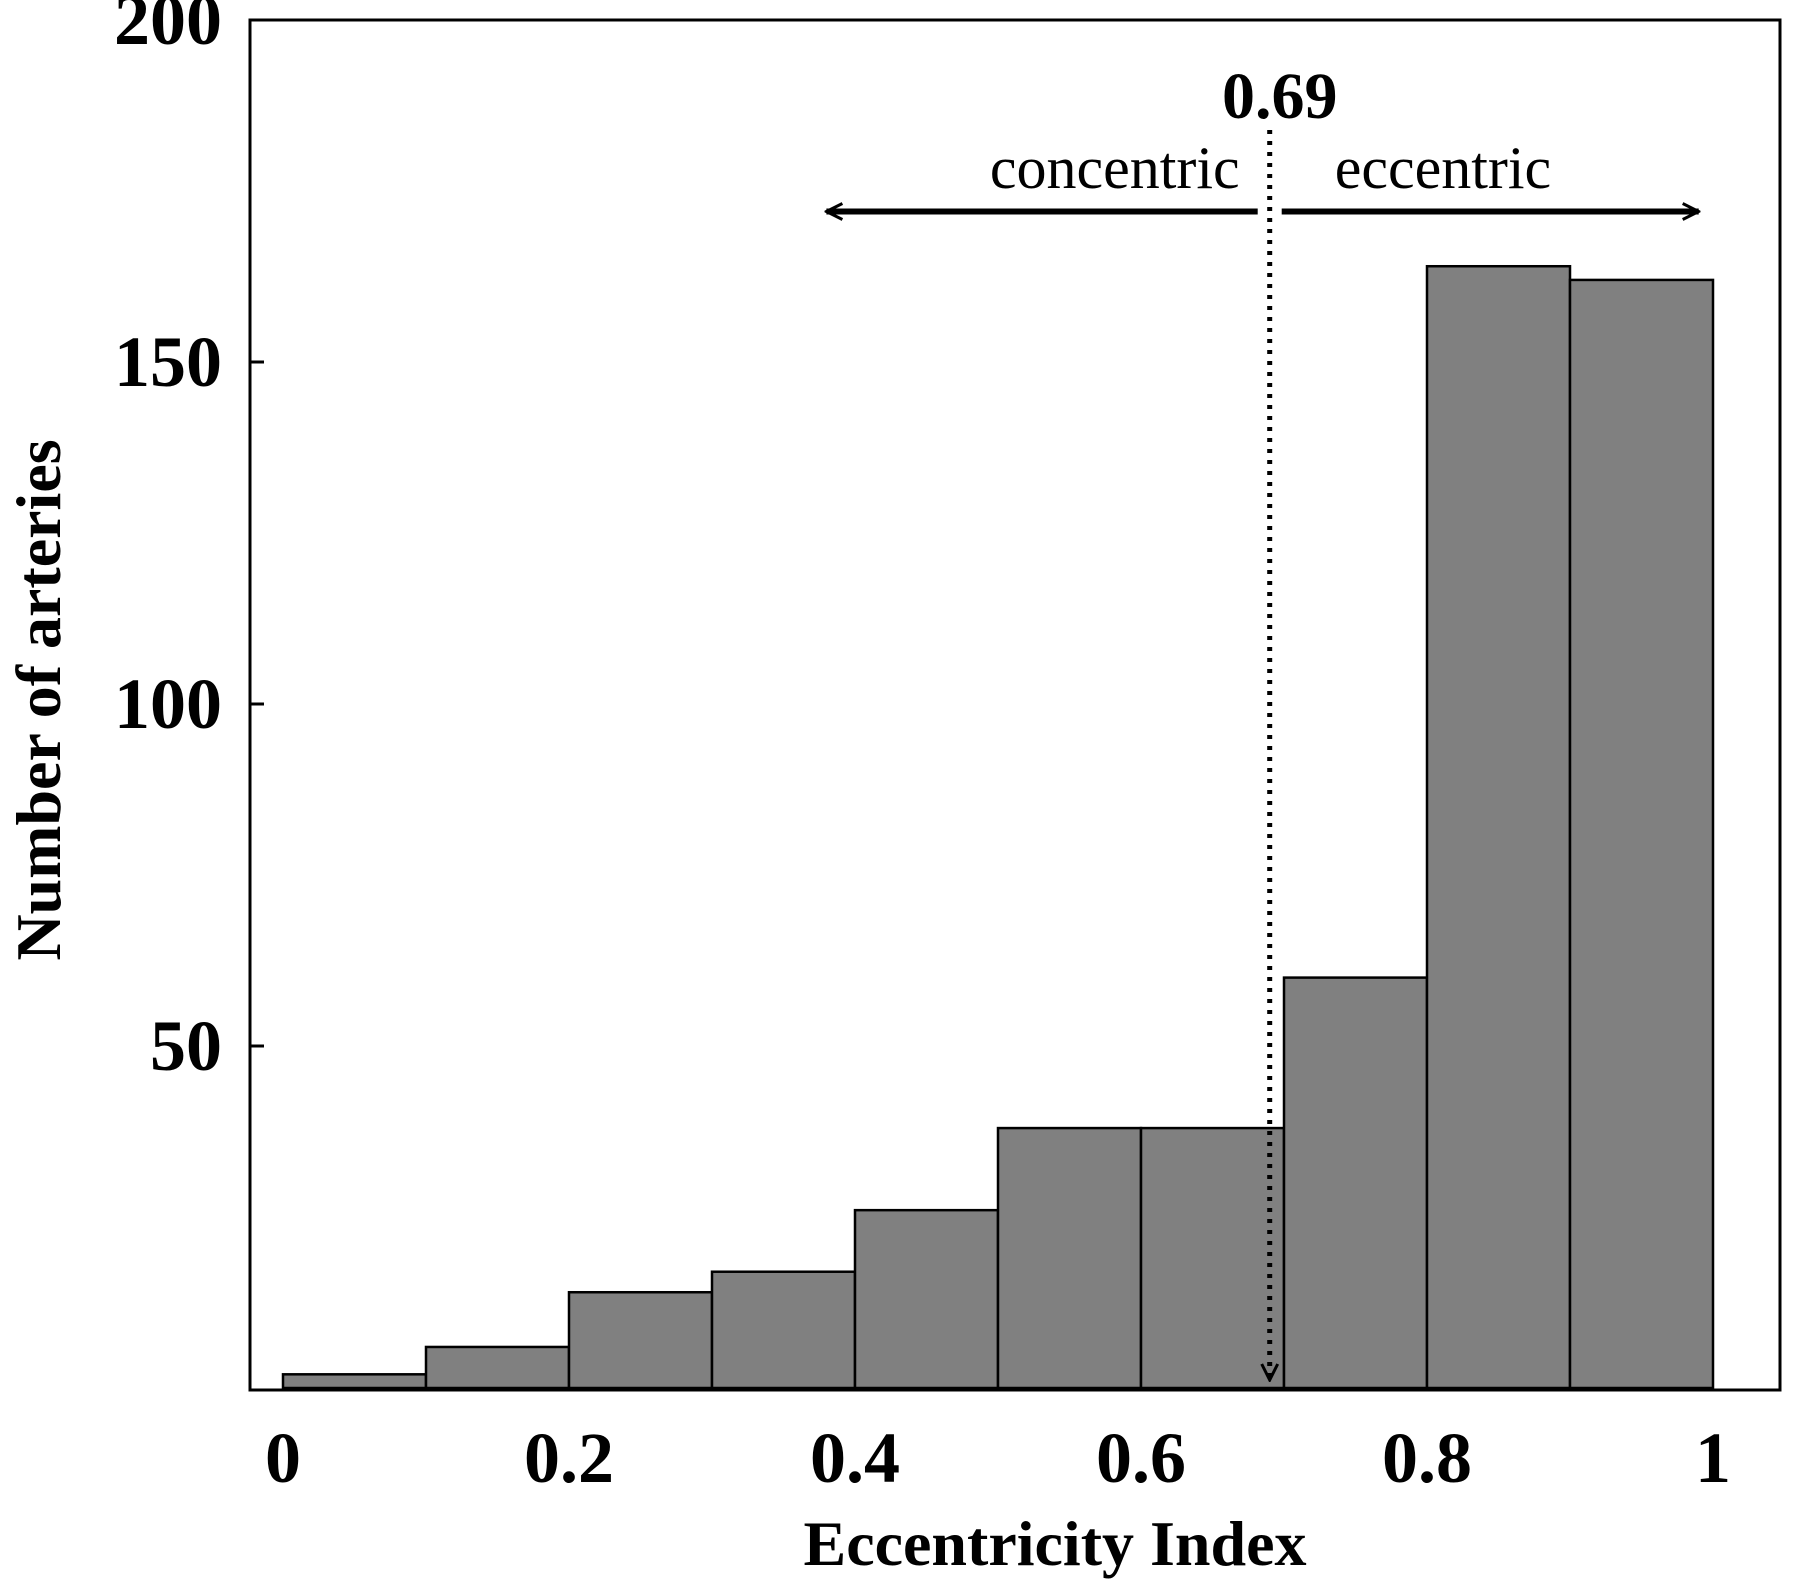 Image resolution: width=1800 pixels, height=1581 pixels. What do you see at coordinates (1713, 1458) in the screenshot?
I see `x-tick-label: 1` at bounding box center [1713, 1458].